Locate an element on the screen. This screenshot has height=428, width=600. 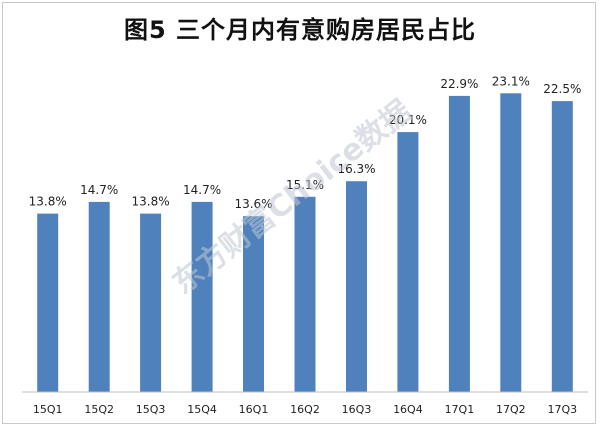
x-tick-15Q3: 15Q3 is located at coordinates (151, 409).